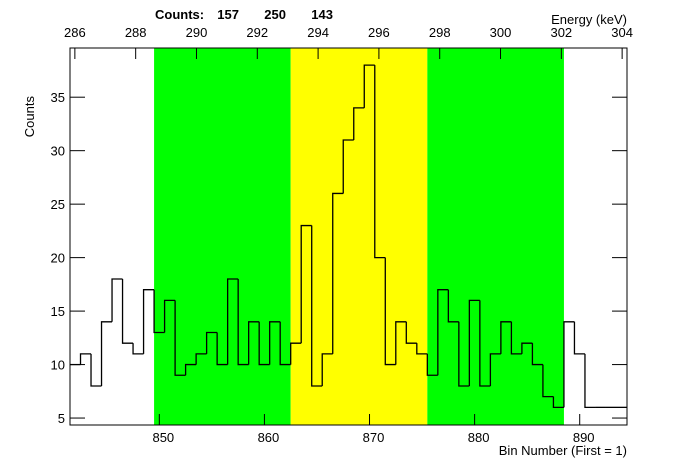 The height and width of the screenshot is (472, 696). Describe the element at coordinates (136, 32) in the screenshot. I see `x2-tick-label: 288` at that location.